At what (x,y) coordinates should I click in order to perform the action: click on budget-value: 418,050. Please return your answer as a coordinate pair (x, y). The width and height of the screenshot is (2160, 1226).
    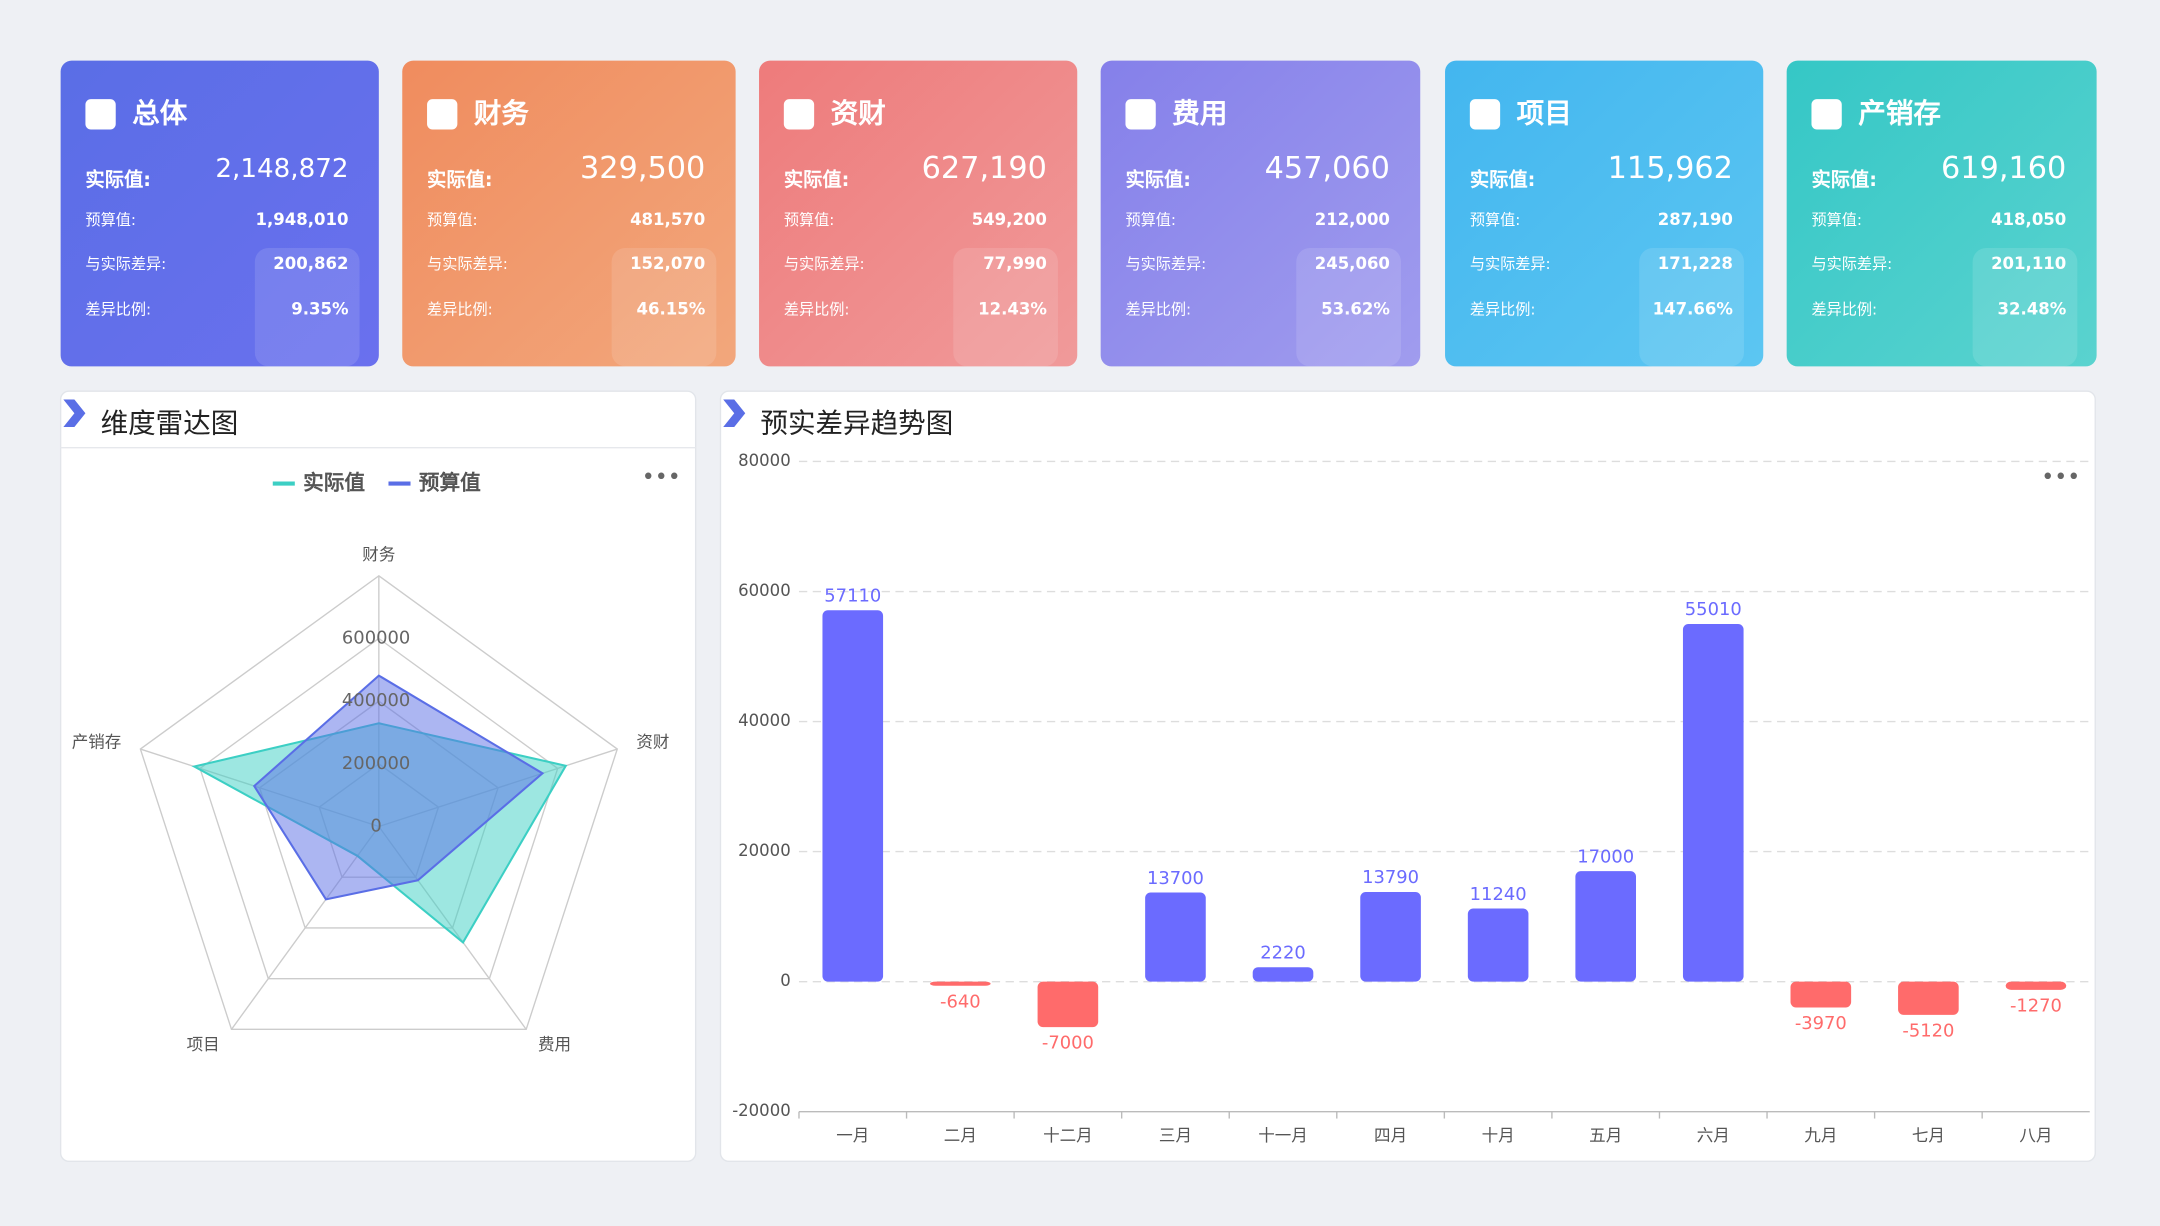
    Looking at the image, I should click on (2028, 219).